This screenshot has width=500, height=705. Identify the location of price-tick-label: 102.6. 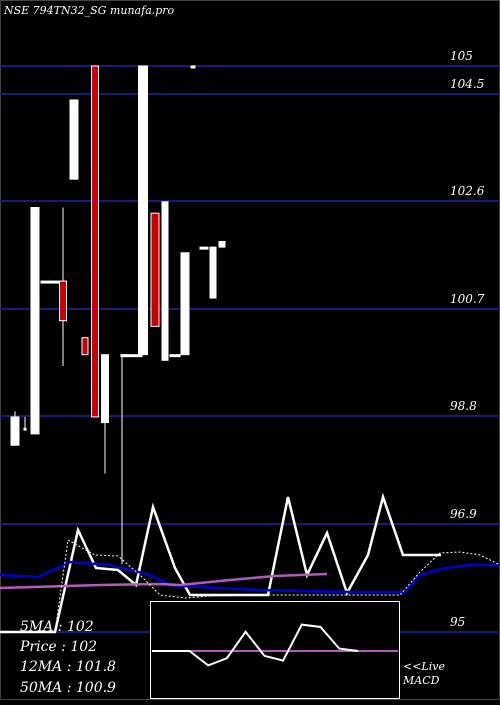
(467, 191).